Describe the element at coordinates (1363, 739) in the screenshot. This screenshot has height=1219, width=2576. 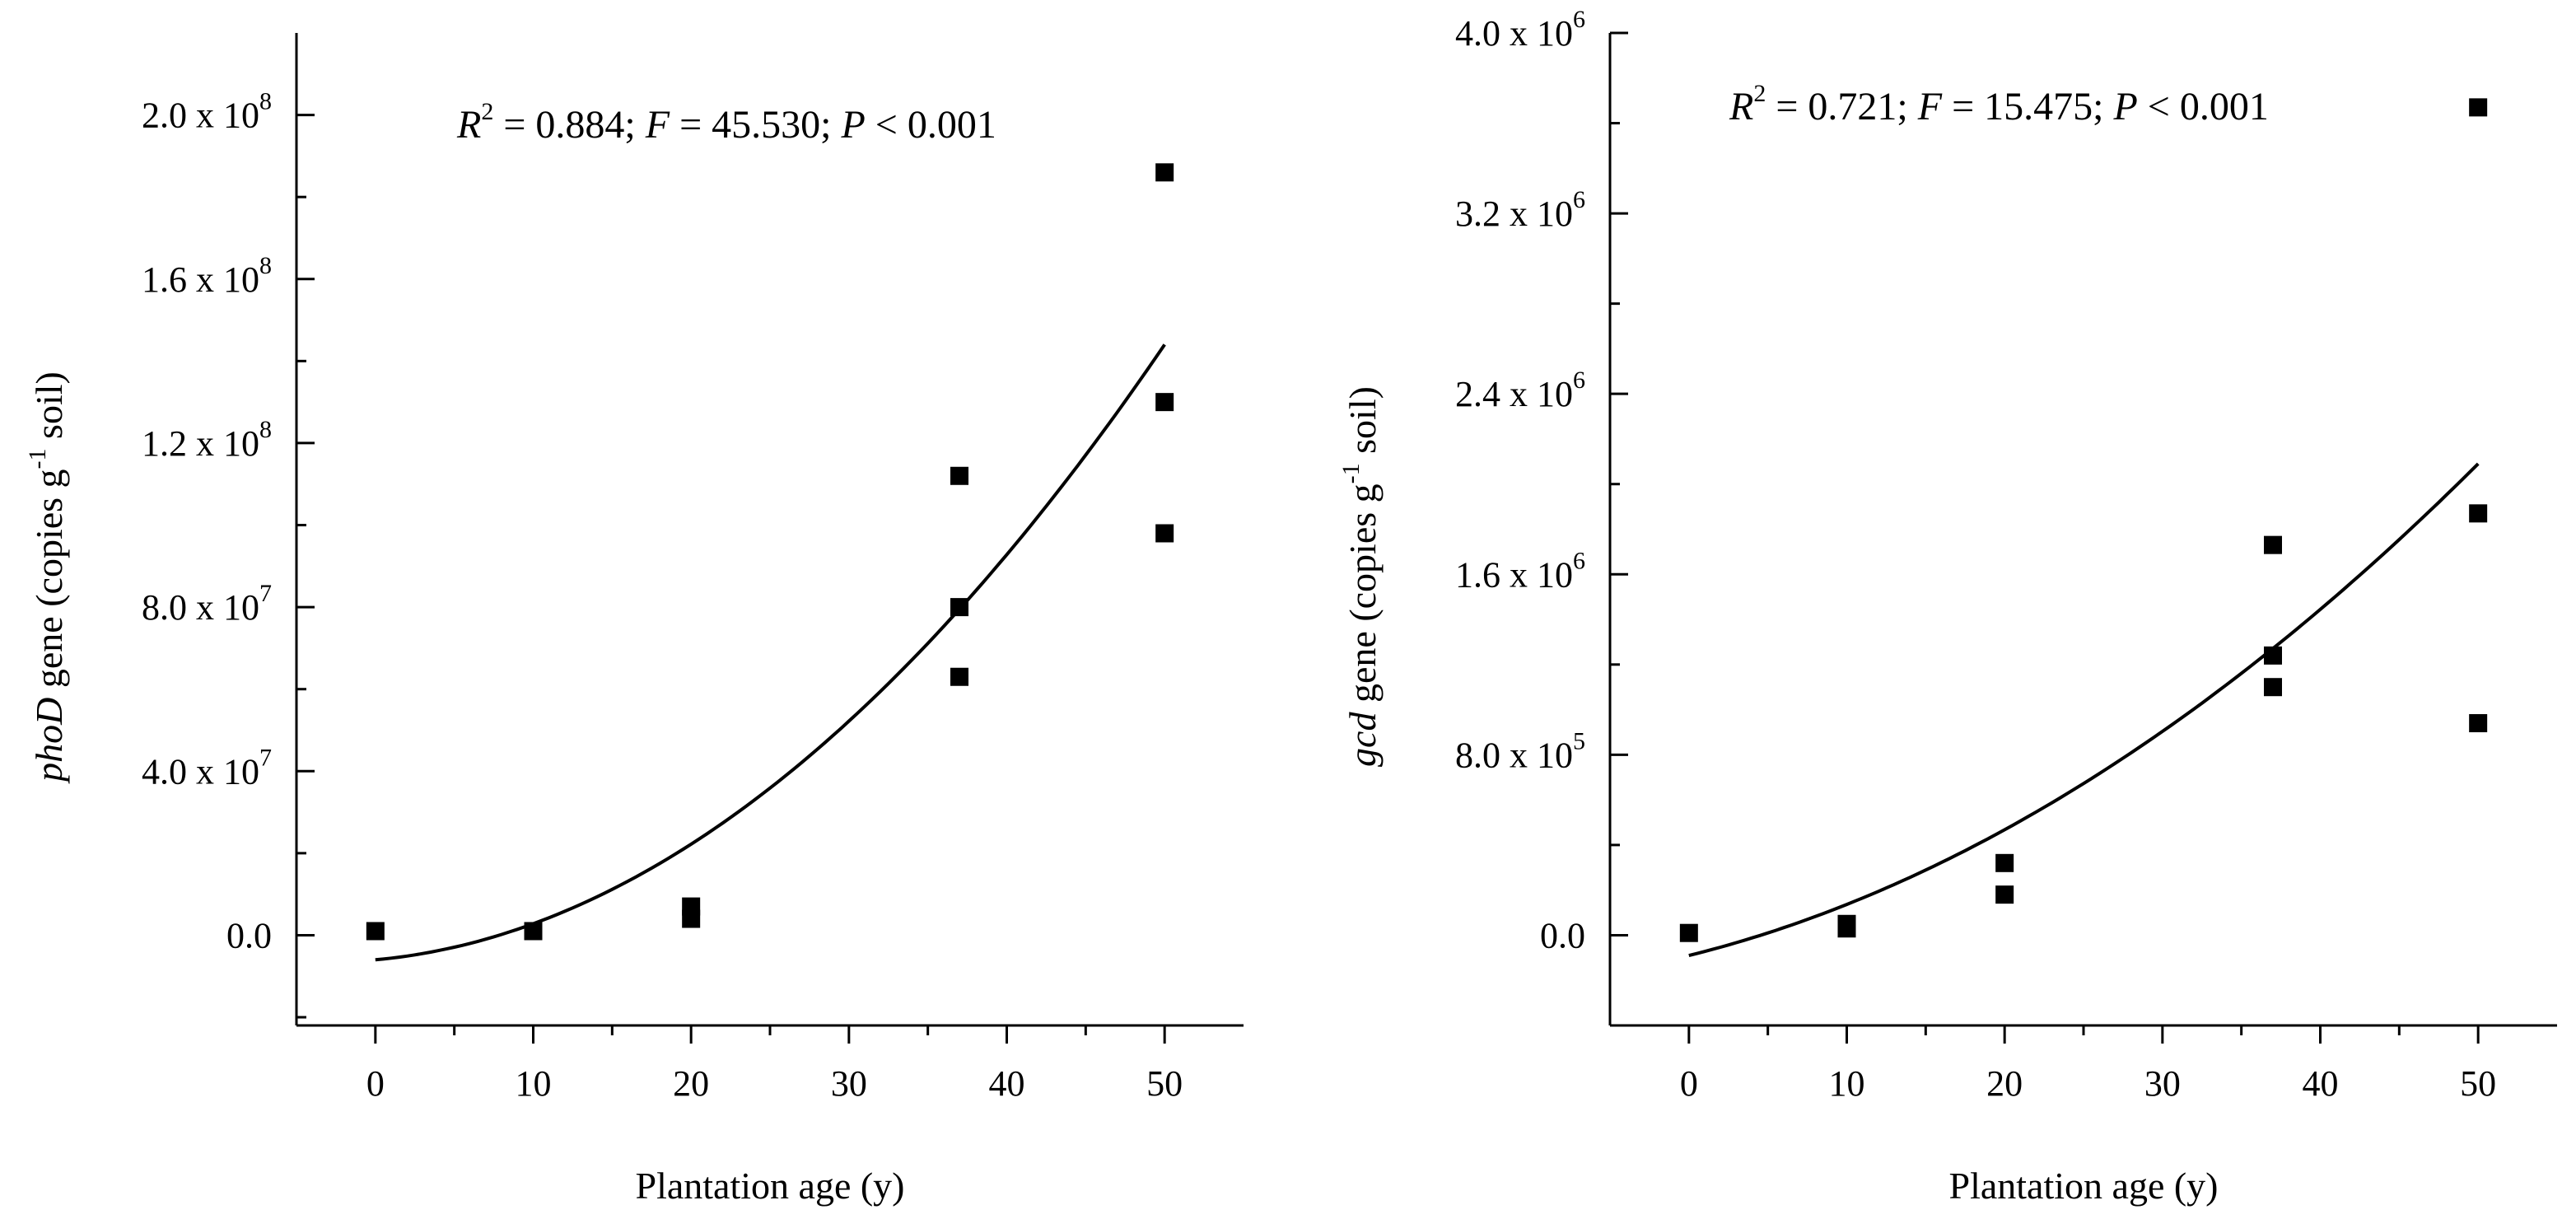
I see `y-title-gene: gcd` at that location.